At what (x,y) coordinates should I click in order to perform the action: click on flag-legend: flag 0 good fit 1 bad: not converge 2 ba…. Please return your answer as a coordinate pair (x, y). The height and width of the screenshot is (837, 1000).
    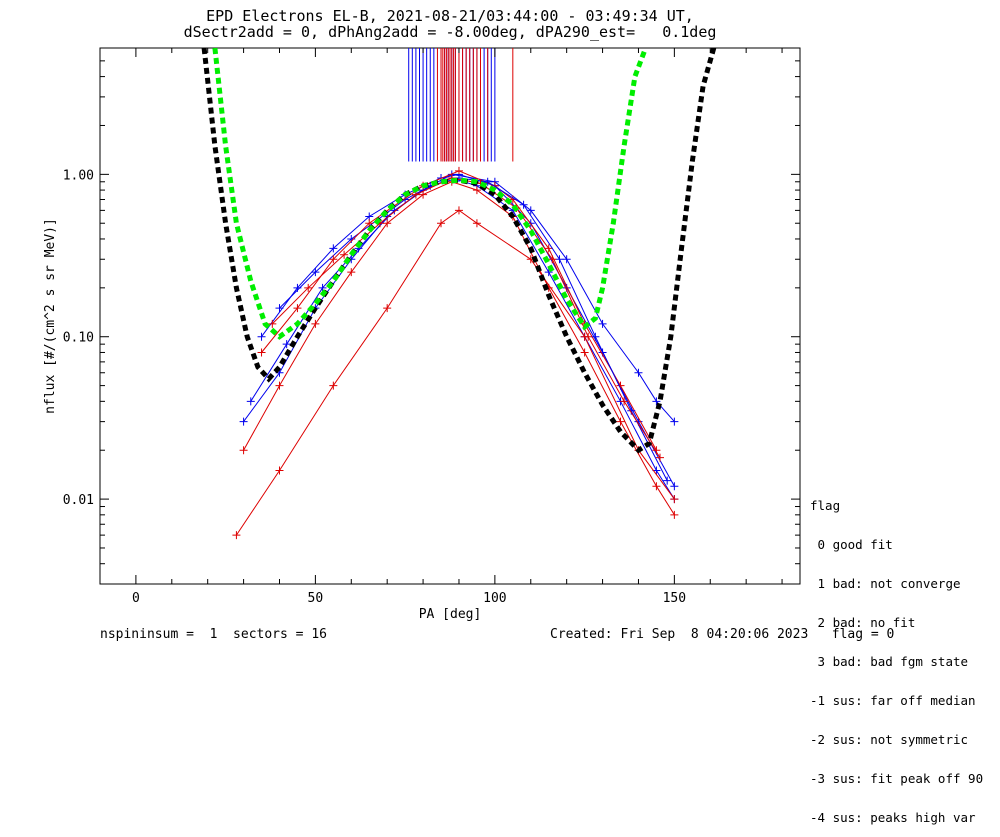
    Looking at the image, I should click on (896, 655).